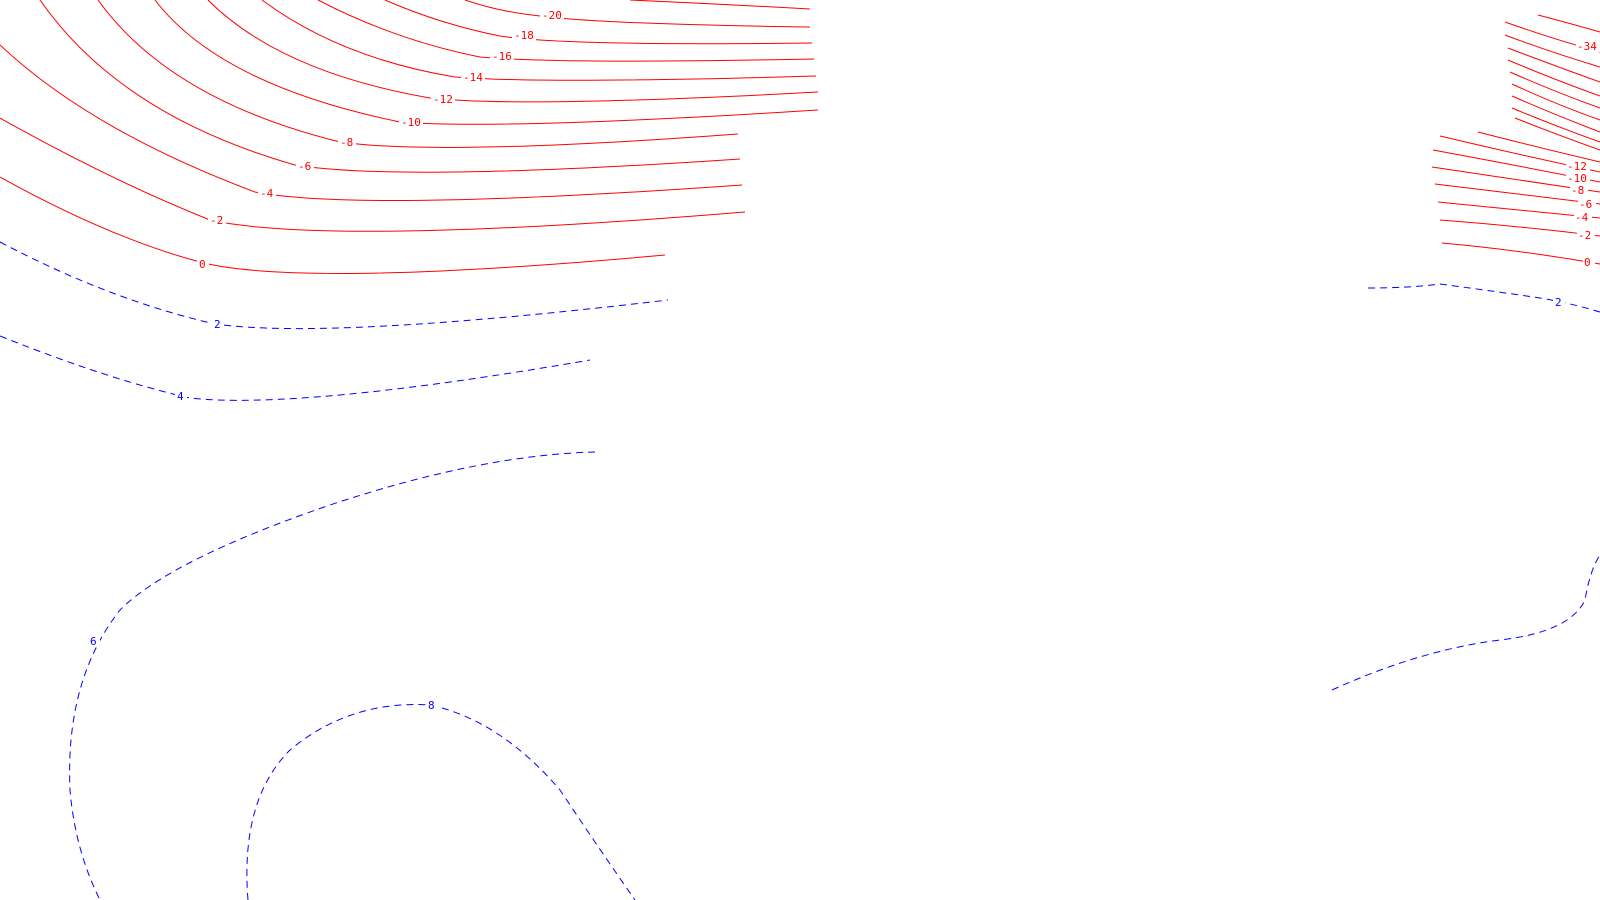 Image resolution: width=1600 pixels, height=900 pixels. I want to click on left-positive-labels: 2 4 6 8, so click(263, 515).